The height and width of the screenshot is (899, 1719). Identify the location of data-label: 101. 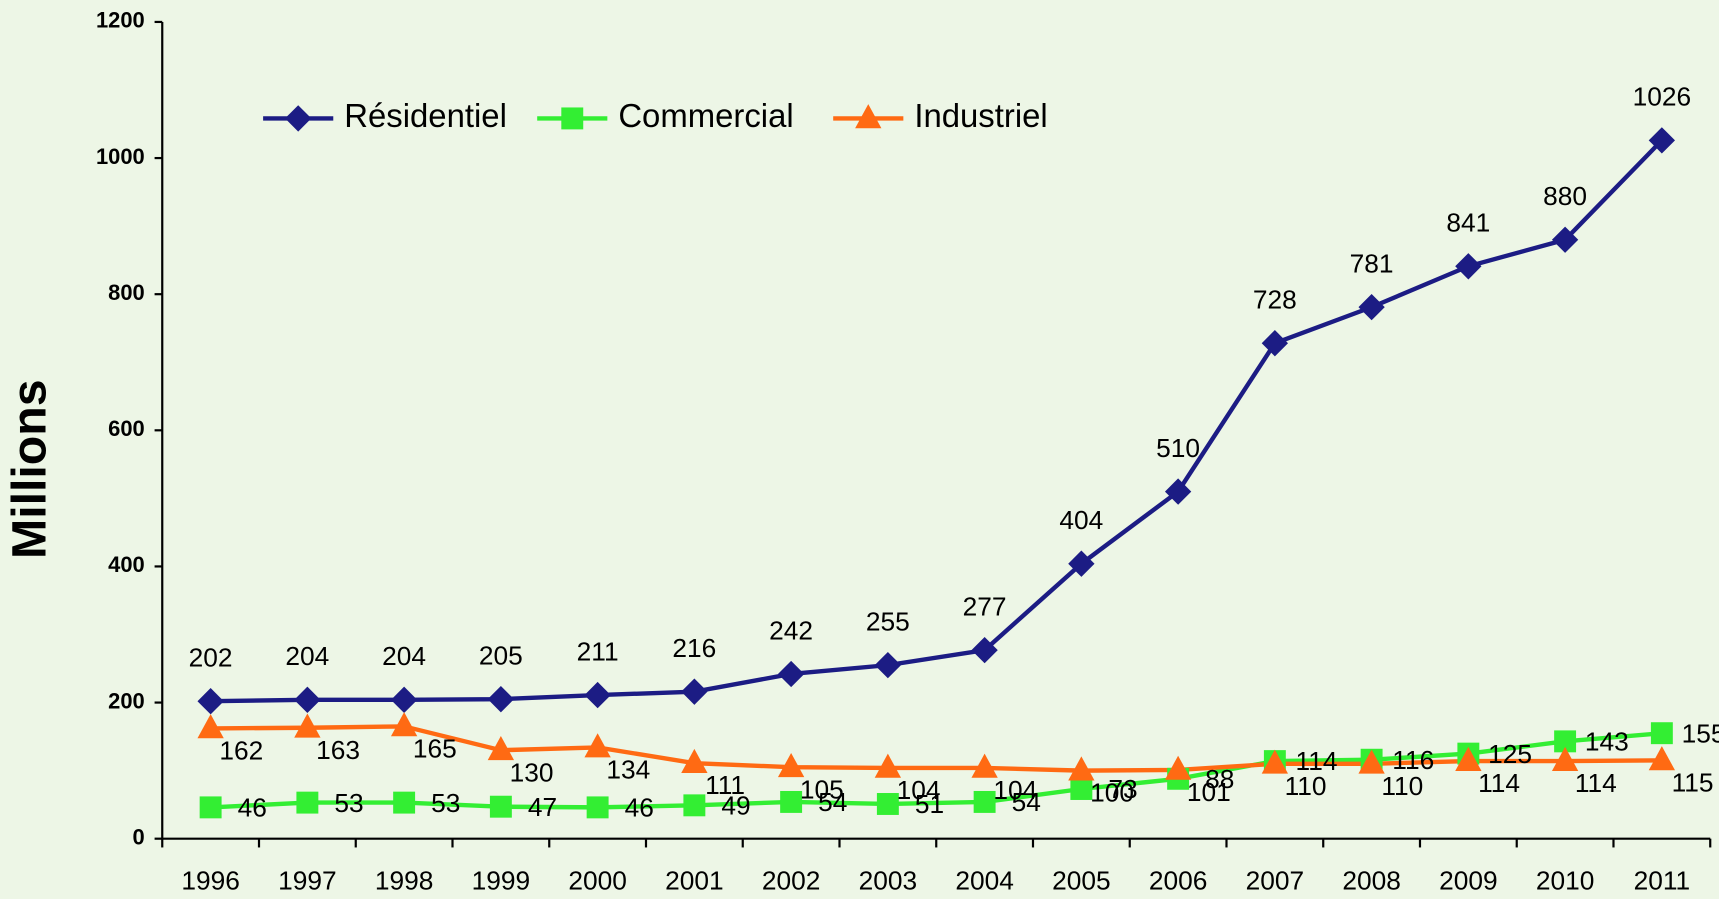
(1209, 792).